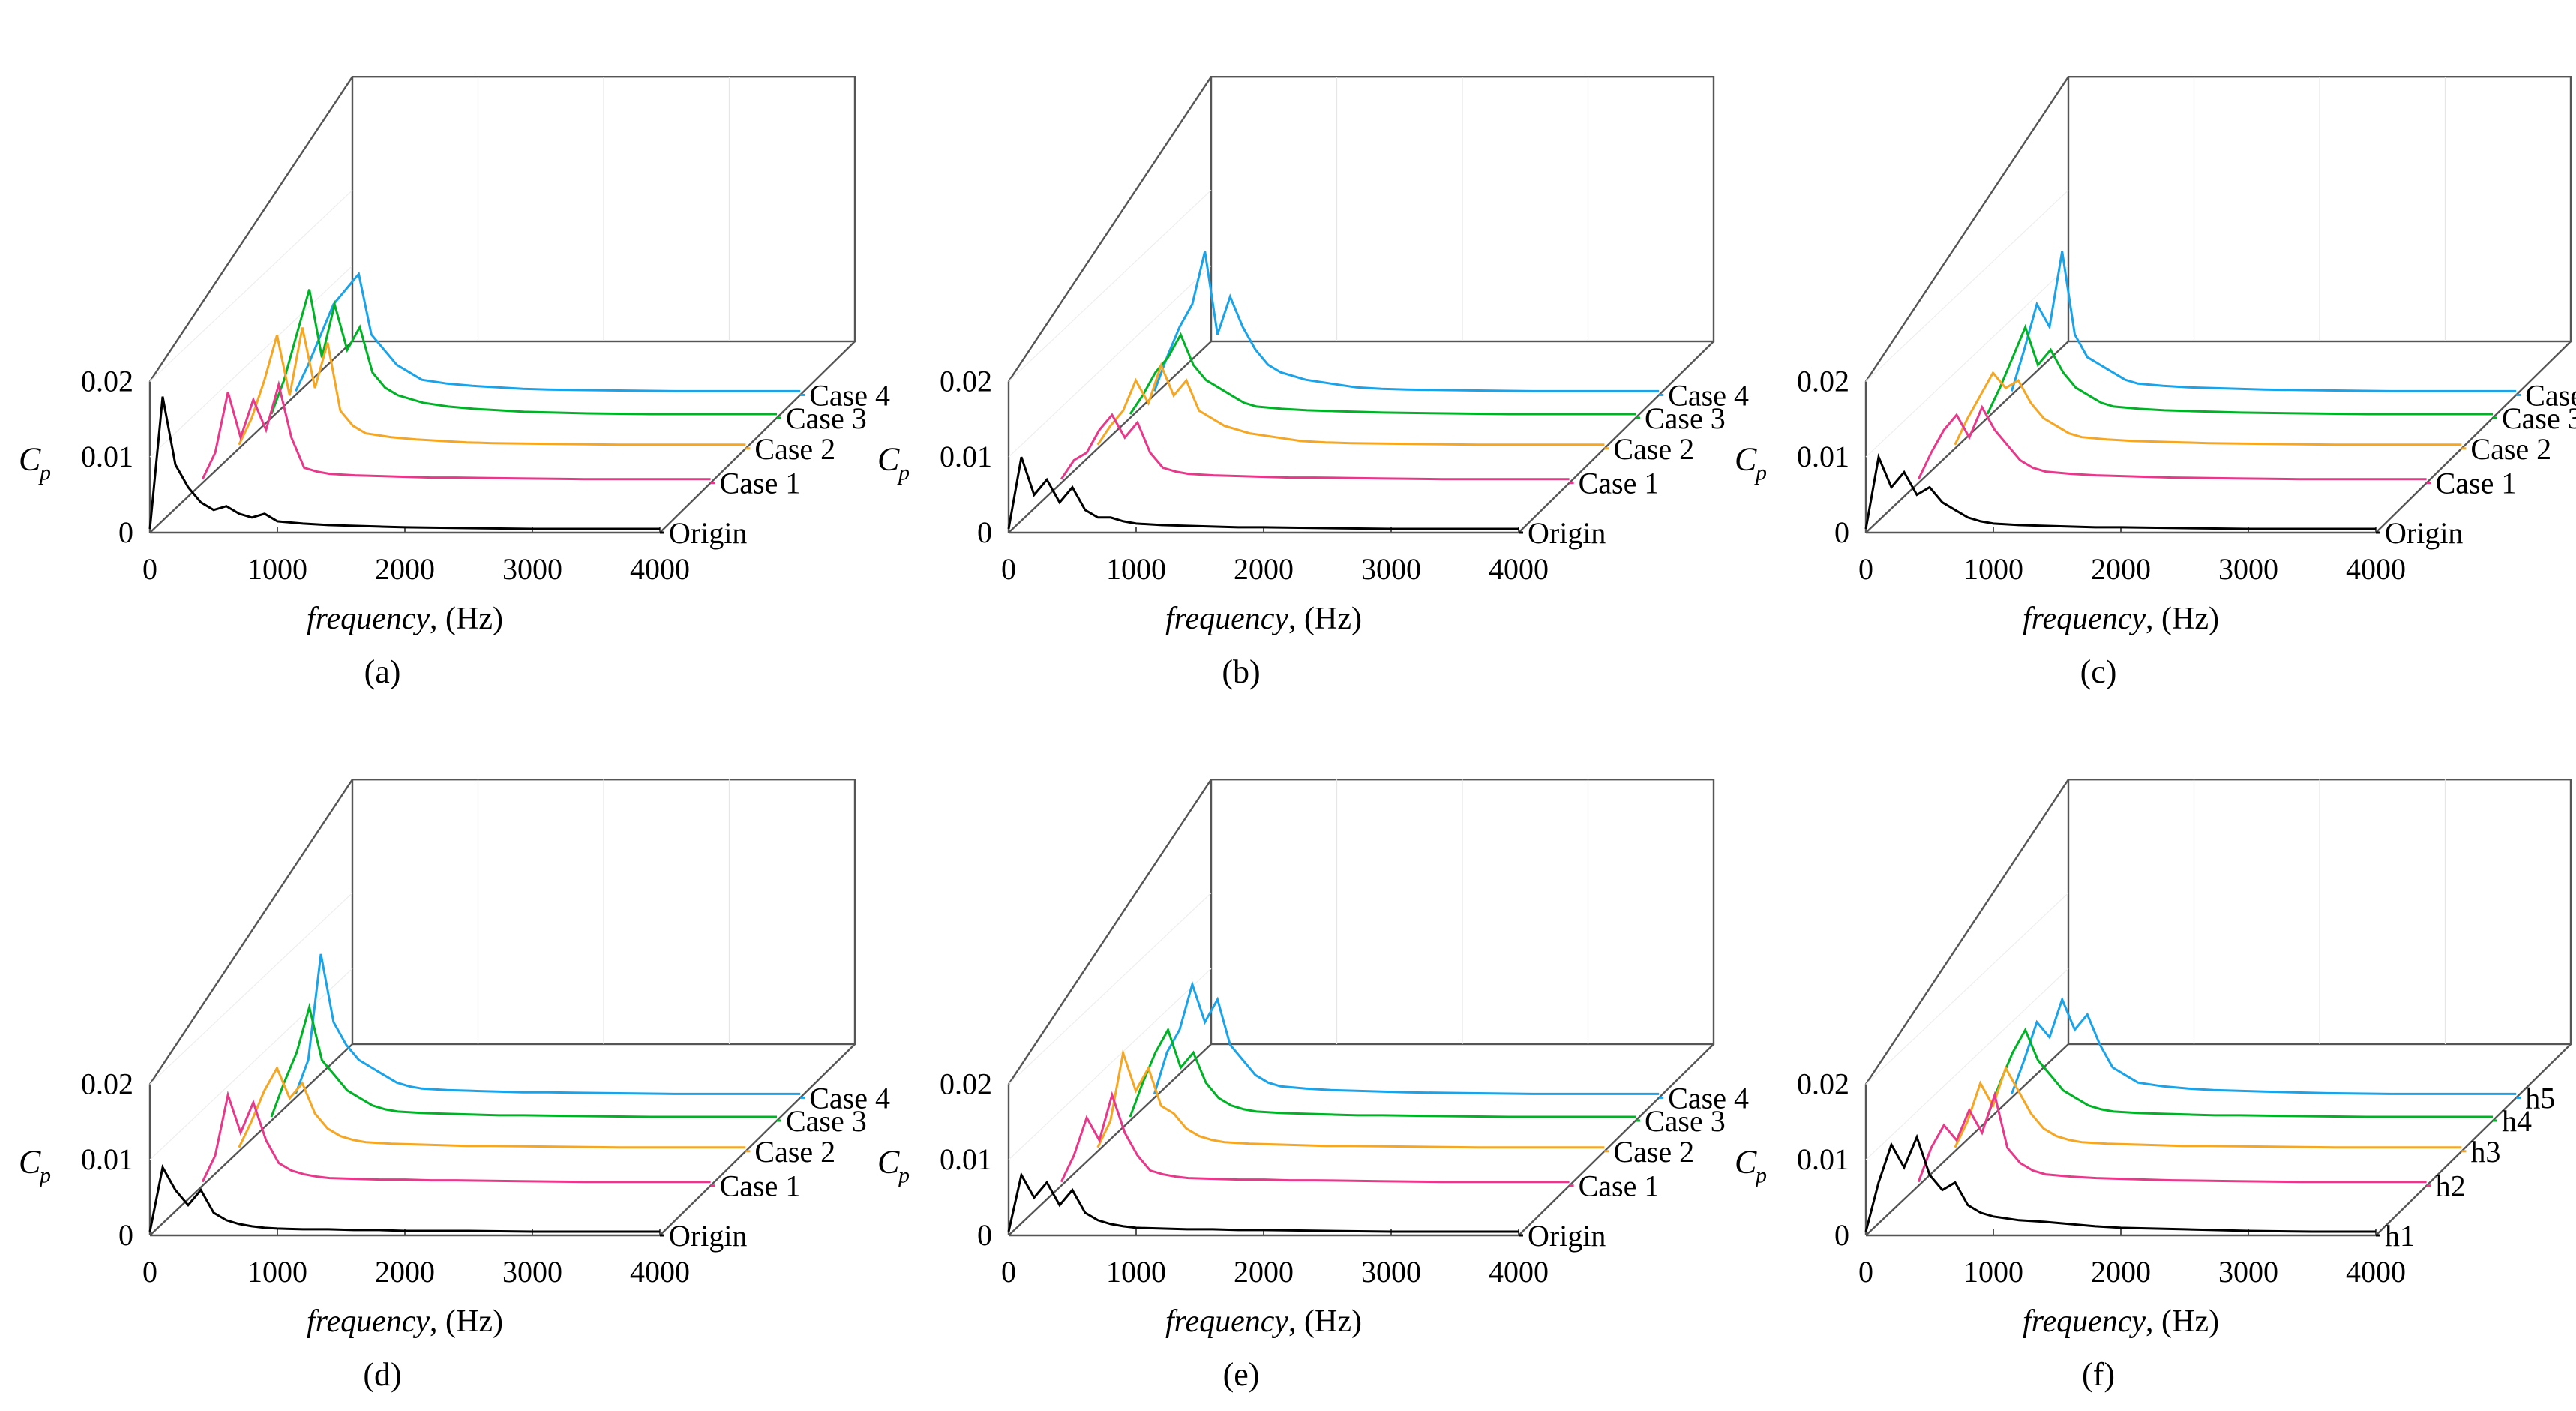 This screenshot has width=2576, height=1411. Describe the element at coordinates (1242, 1374) in the screenshot. I see `panel-caption: (e)` at that location.